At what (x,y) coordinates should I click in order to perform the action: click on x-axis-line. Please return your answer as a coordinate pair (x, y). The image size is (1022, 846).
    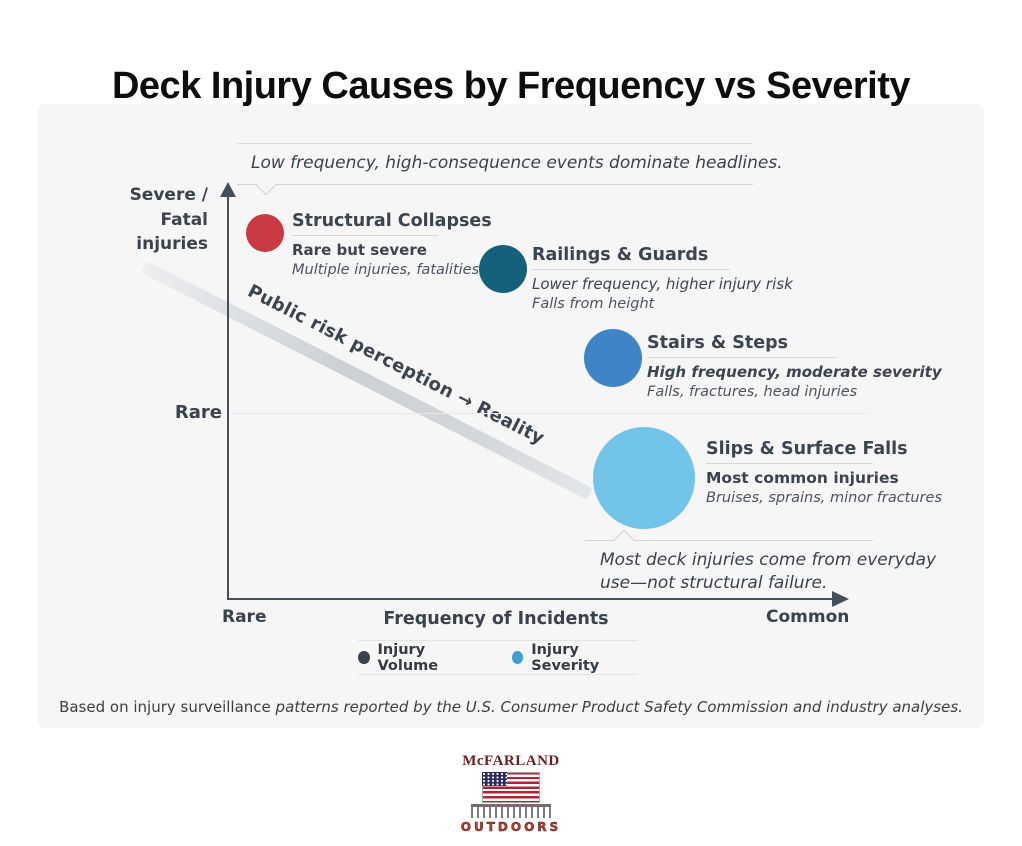
    Looking at the image, I should click on (531, 599).